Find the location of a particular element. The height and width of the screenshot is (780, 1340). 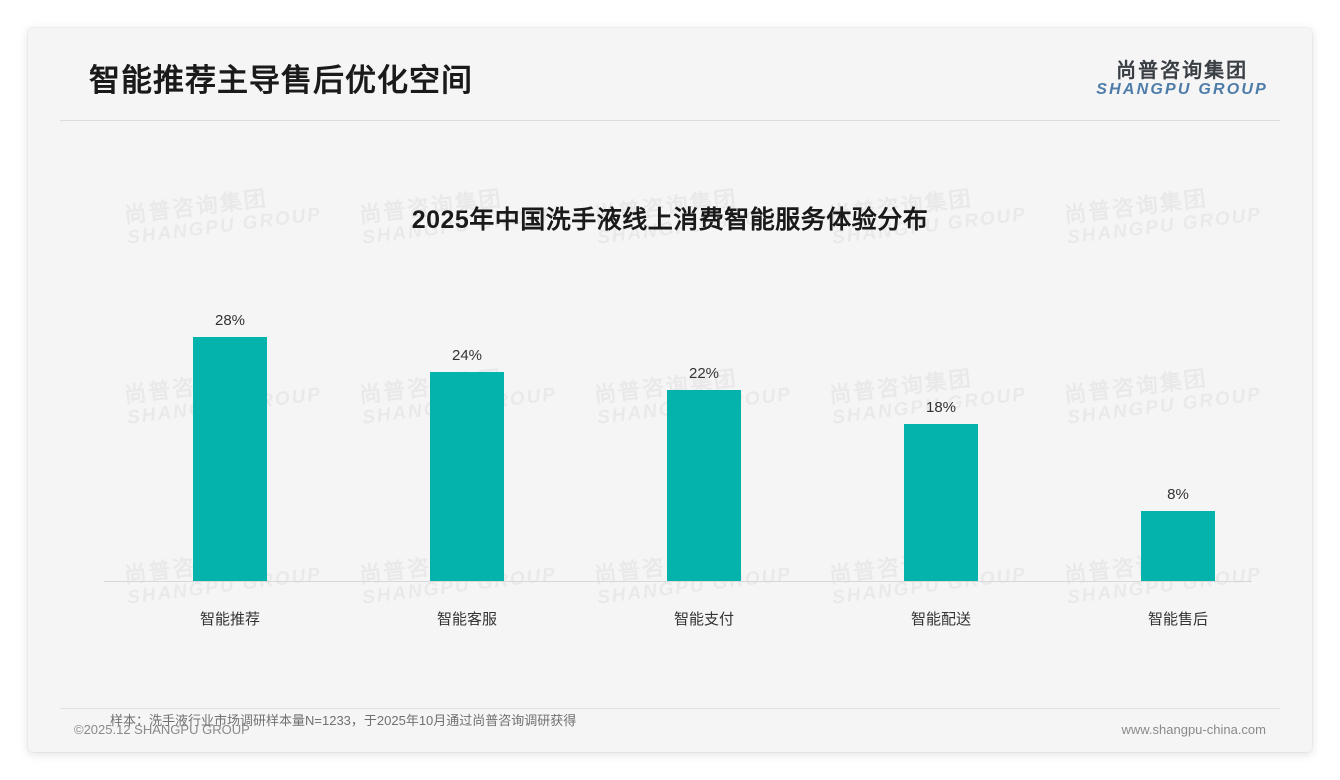

bar-智能推荐 is located at coordinates (230, 459).